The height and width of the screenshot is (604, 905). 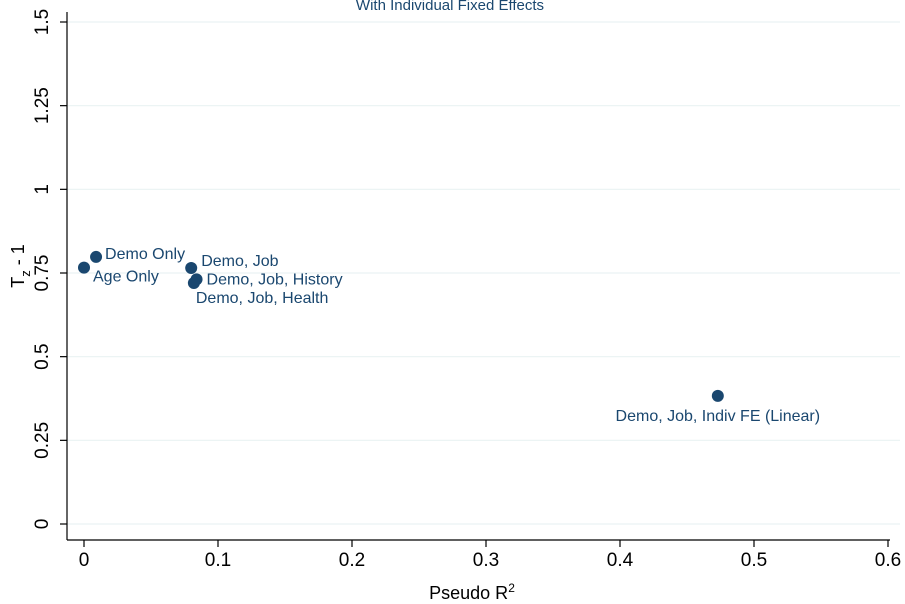 What do you see at coordinates (620, 560) in the screenshot?
I see `x-tick-label-4: 0.4` at bounding box center [620, 560].